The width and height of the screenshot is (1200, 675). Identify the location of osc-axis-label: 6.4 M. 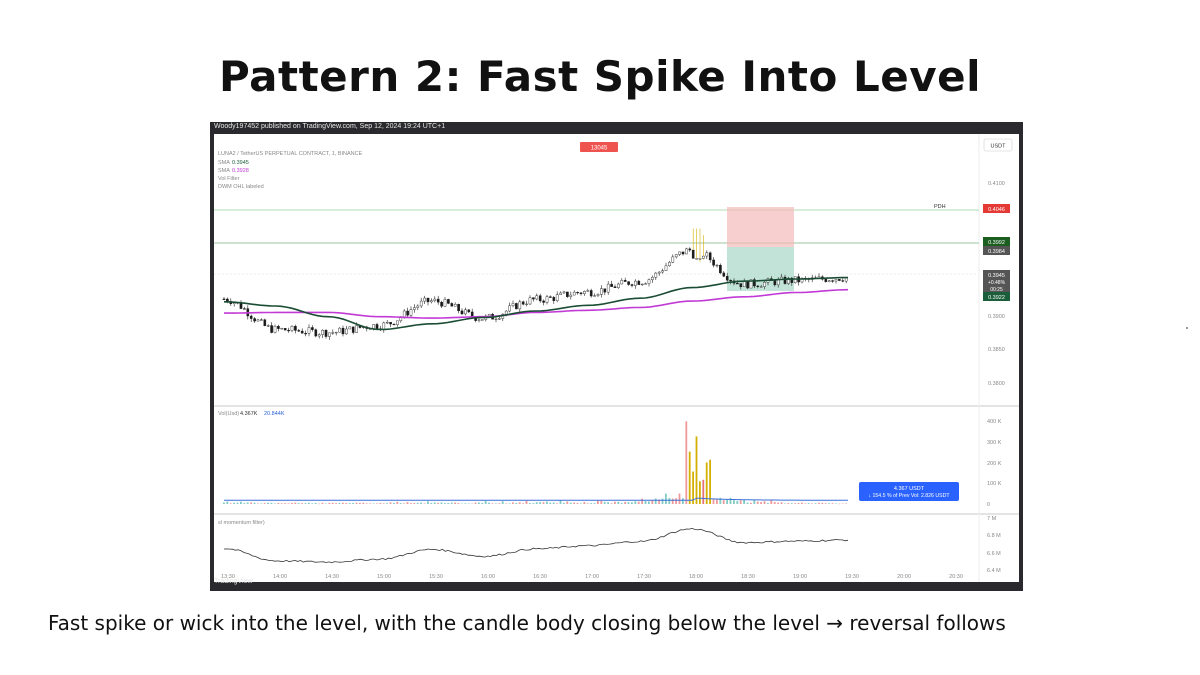
(994, 571).